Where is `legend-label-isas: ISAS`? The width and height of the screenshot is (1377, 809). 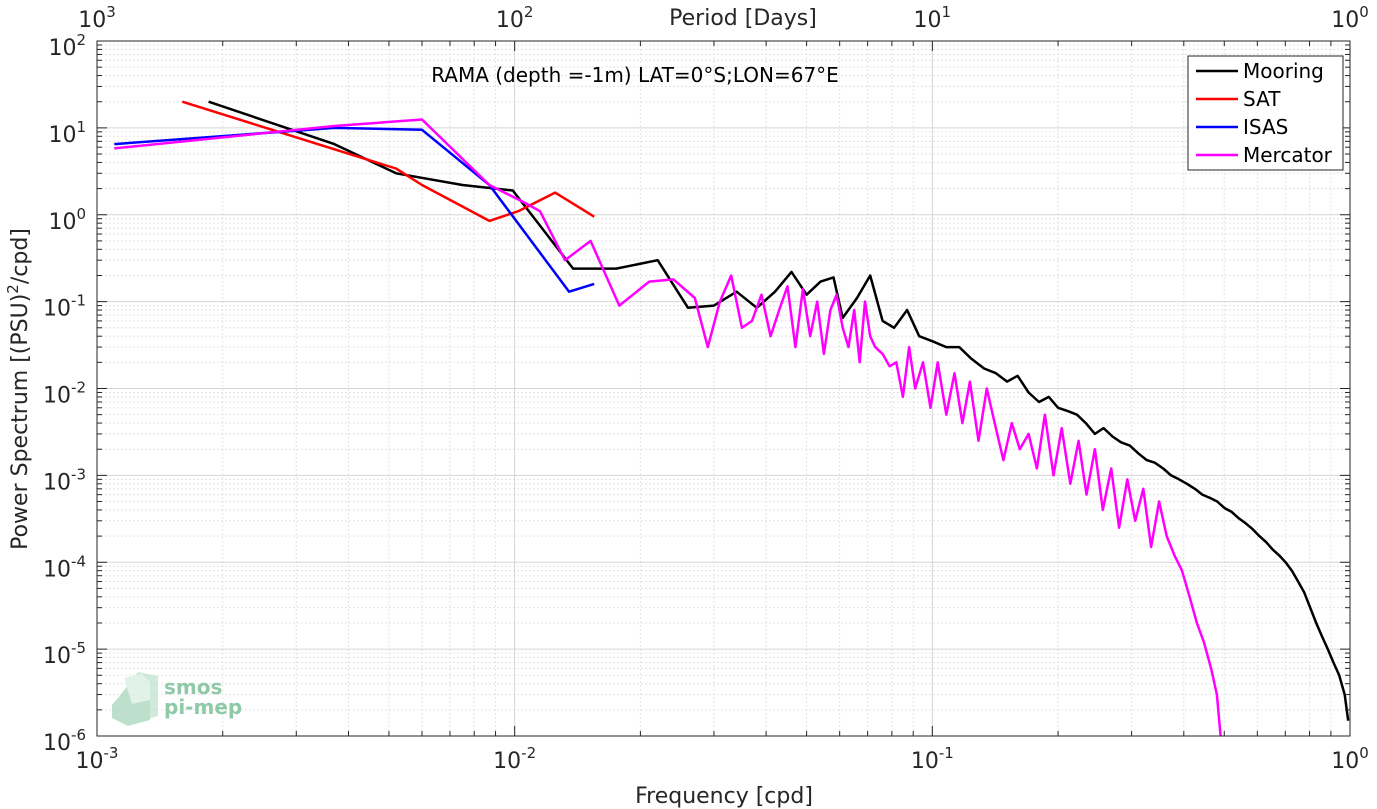
legend-label-isas: ISAS is located at coordinates (1265, 127).